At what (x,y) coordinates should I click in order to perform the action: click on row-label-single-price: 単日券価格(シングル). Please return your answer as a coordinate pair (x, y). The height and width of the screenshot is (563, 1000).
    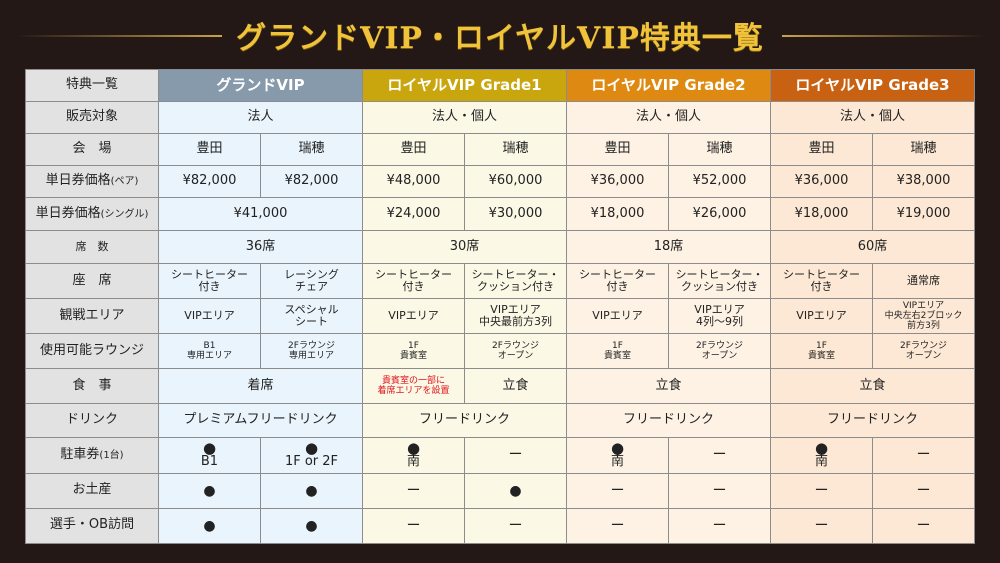
    Looking at the image, I should click on (92, 214).